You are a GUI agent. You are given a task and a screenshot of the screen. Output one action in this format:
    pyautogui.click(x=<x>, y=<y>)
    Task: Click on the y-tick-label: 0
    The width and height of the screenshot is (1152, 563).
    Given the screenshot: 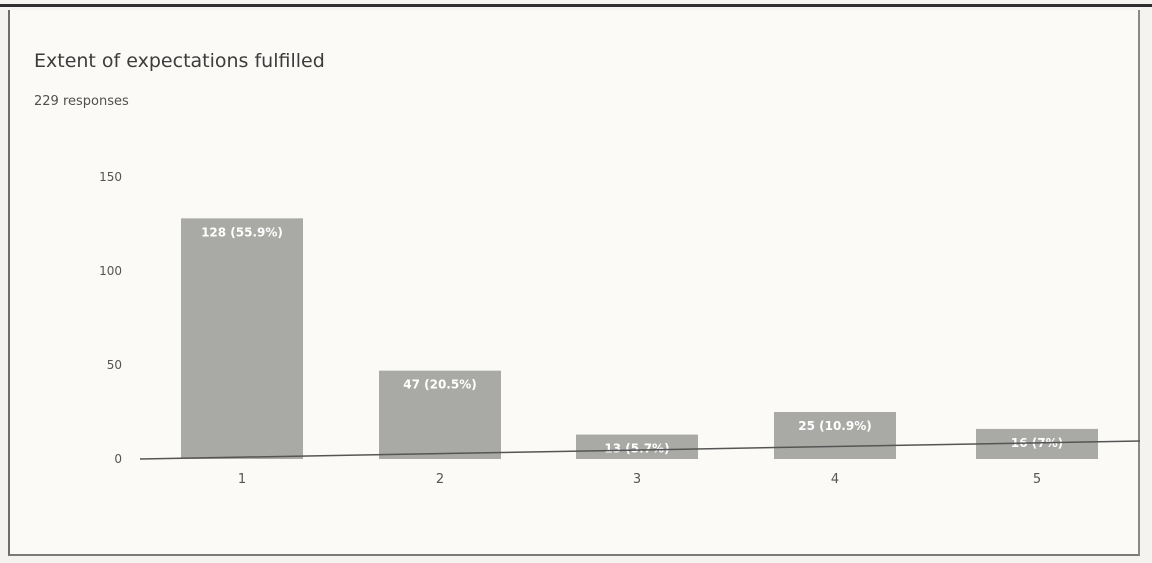 What is the action you would take?
    pyautogui.click(x=118, y=459)
    